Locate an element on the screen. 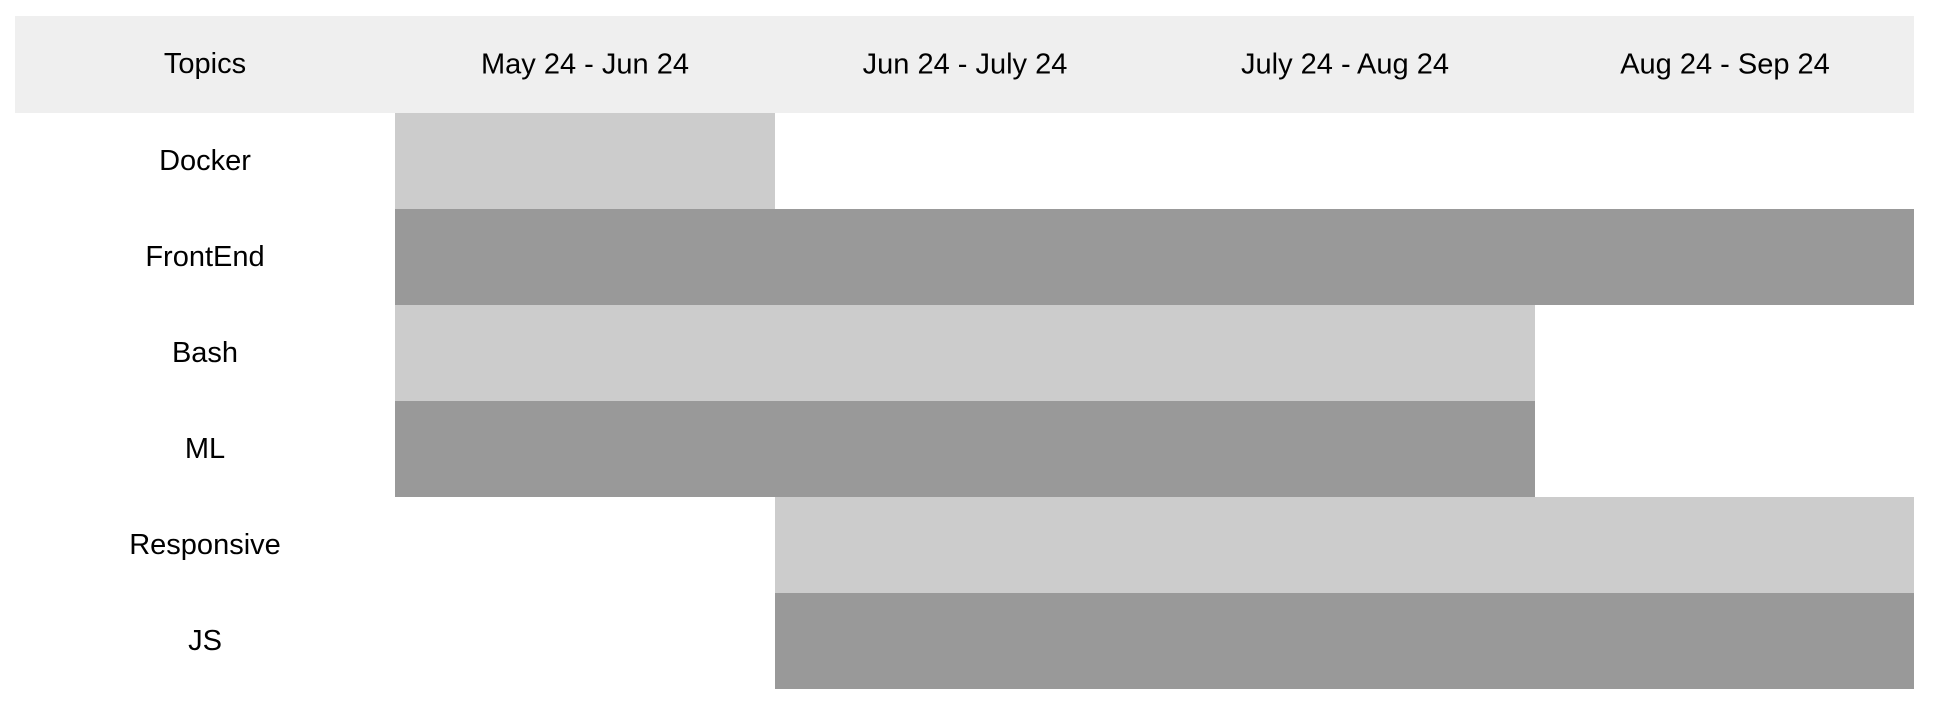 Image resolution: width=1934 pixels, height=710 pixels. row-label-bash: Bash is located at coordinates (205, 353).